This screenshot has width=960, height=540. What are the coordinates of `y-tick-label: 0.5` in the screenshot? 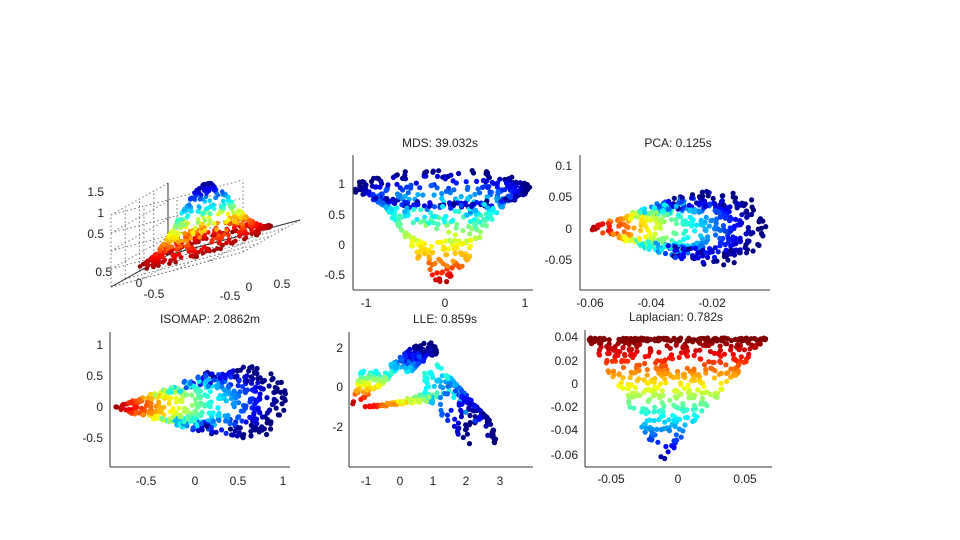 It's located at (94, 376).